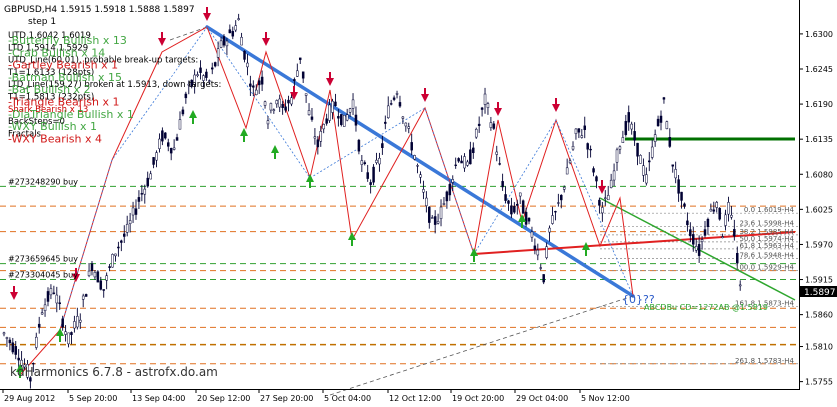 This screenshot has height=407, width=837. What do you see at coordinates (49, 36) in the screenshot?
I see `overlay-text-line: UTD 1.6042 1.6019` at bounding box center [49, 36].